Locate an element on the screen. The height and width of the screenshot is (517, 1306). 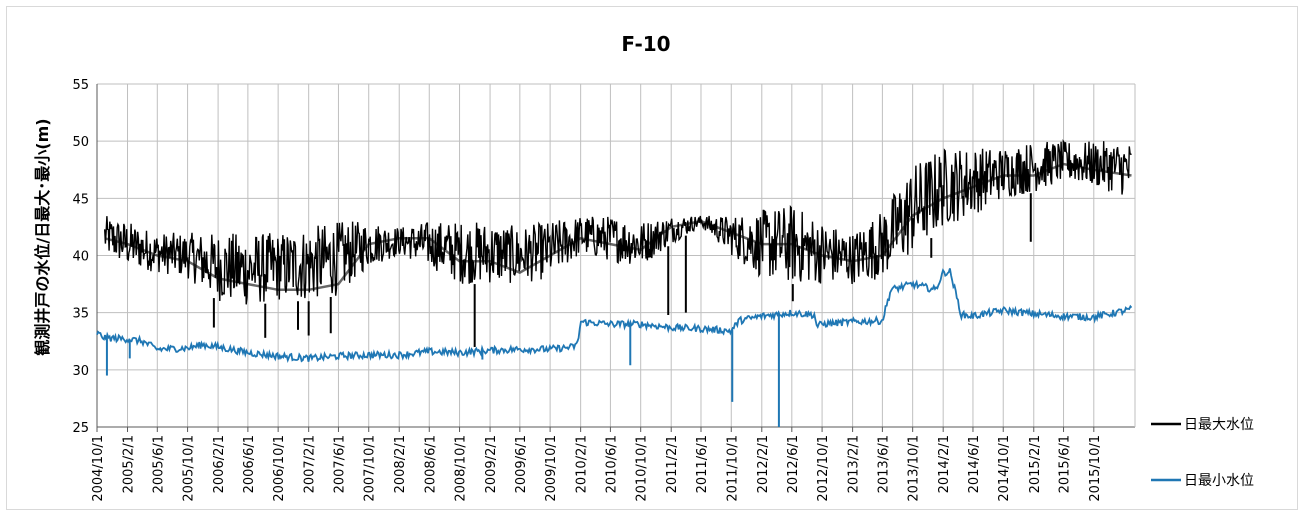
y-tick-label: 40 is located at coordinates (80, 257).